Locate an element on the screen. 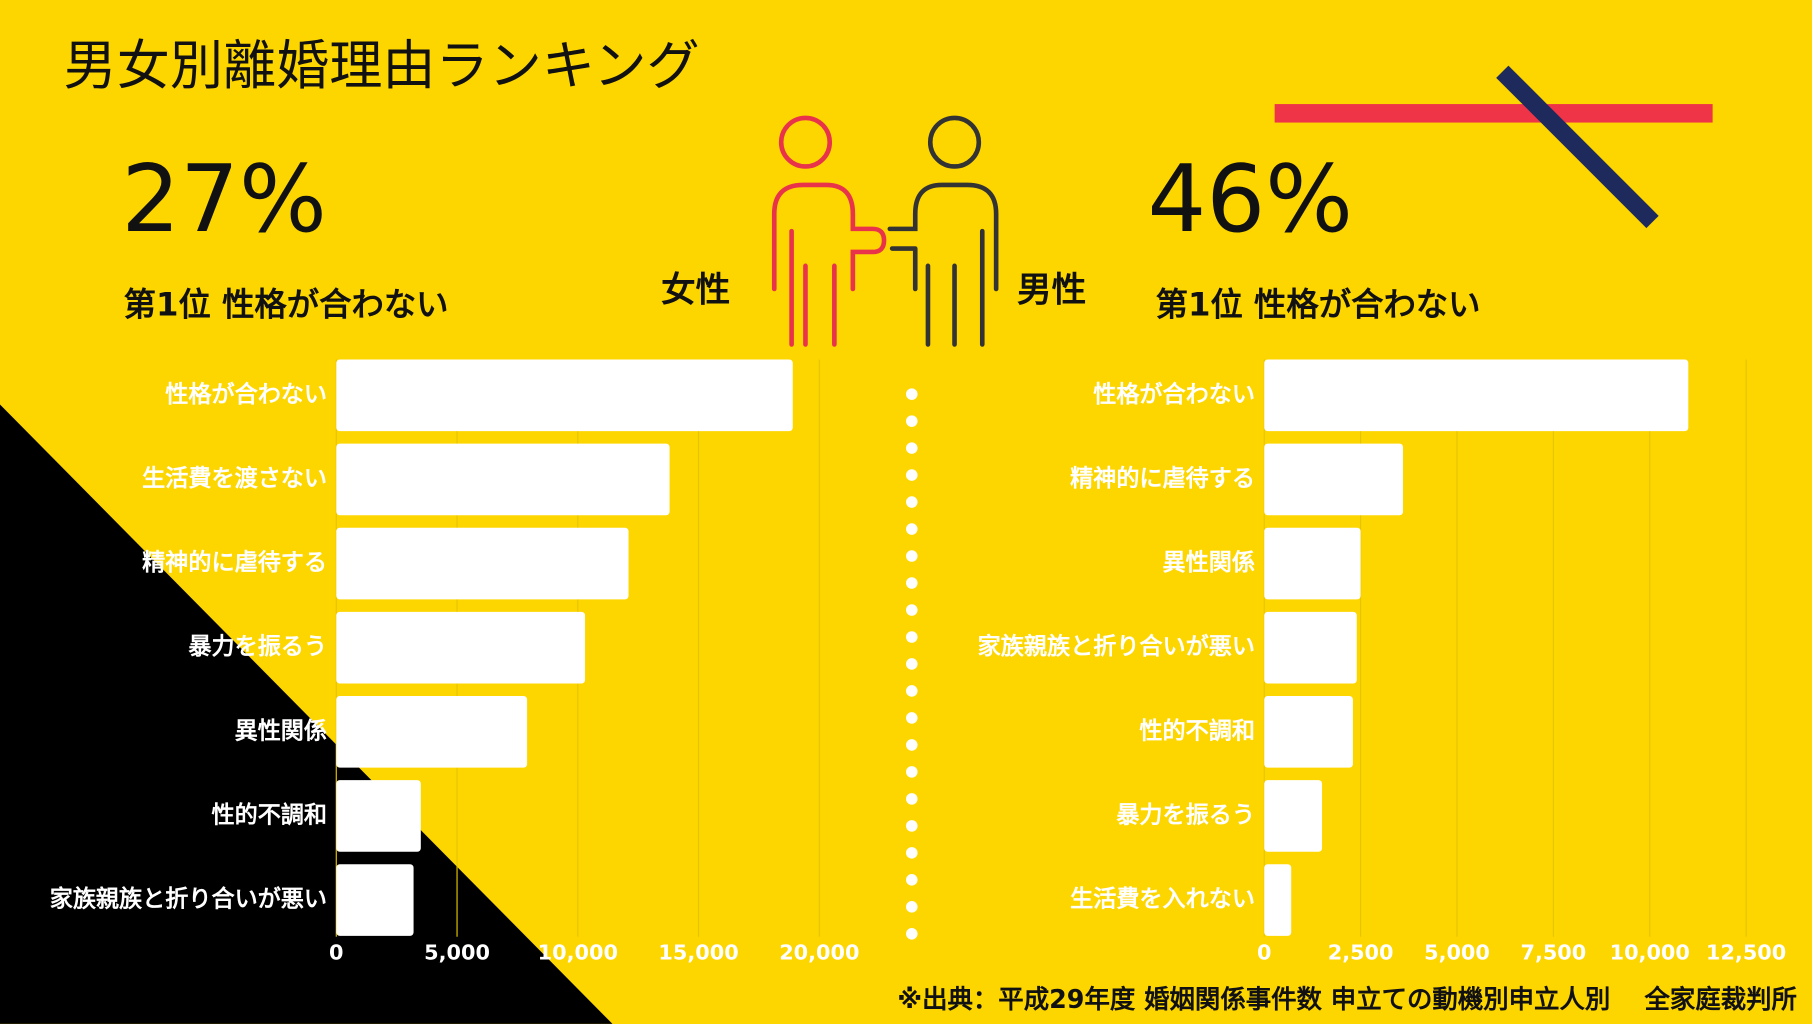 Image resolution: width=1812 pixels, height=1024 pixels. y-tick-label: 生活費を入れない is located at coordinates (1162, 900).